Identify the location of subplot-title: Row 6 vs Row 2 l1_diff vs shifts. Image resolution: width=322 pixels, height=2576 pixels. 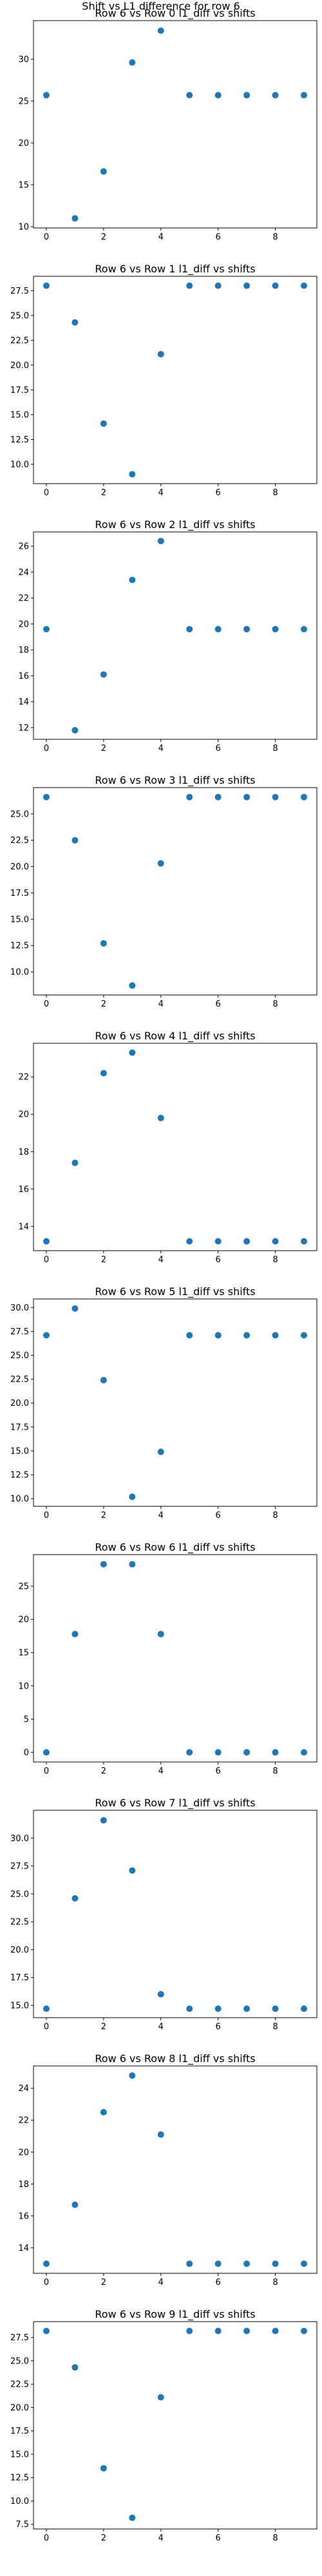
(175, 524).